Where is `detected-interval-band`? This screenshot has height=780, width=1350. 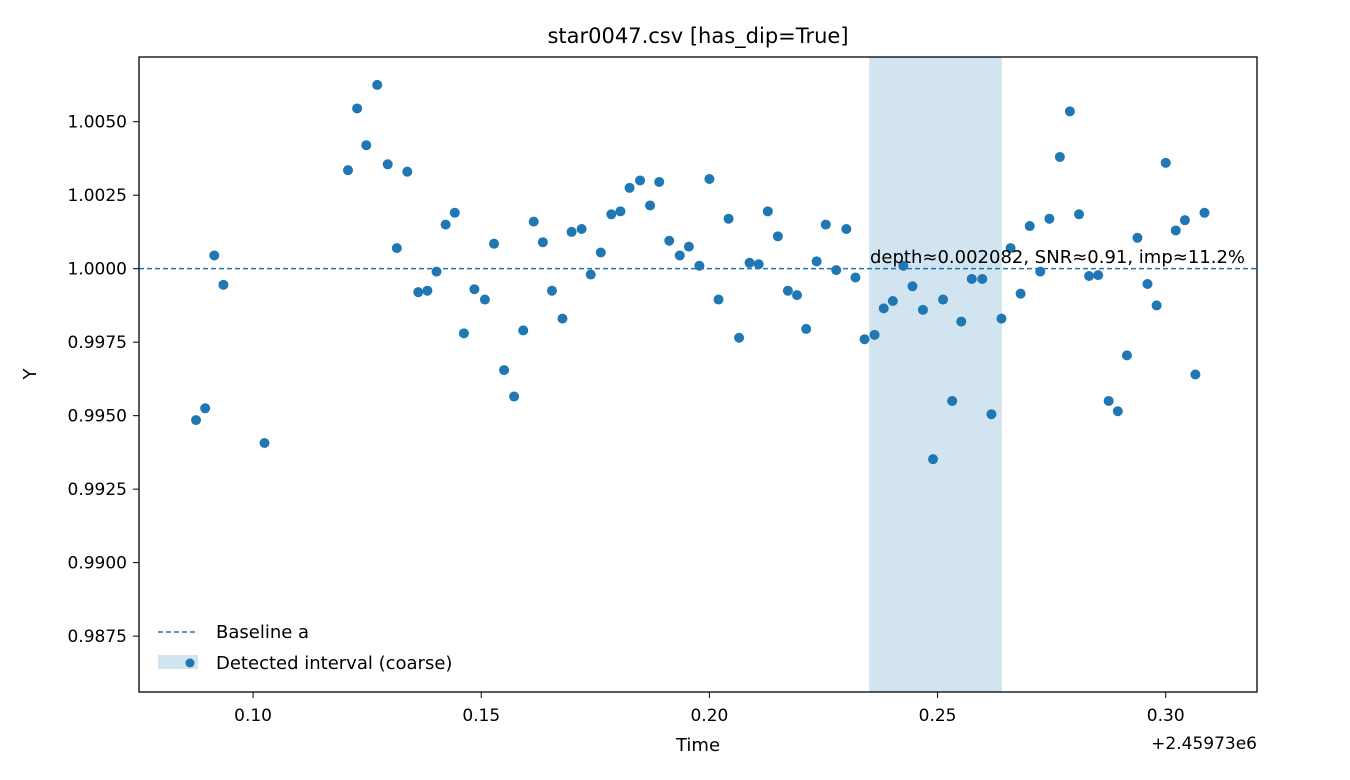
detected-interval-band is located at coordinates (935, 374).